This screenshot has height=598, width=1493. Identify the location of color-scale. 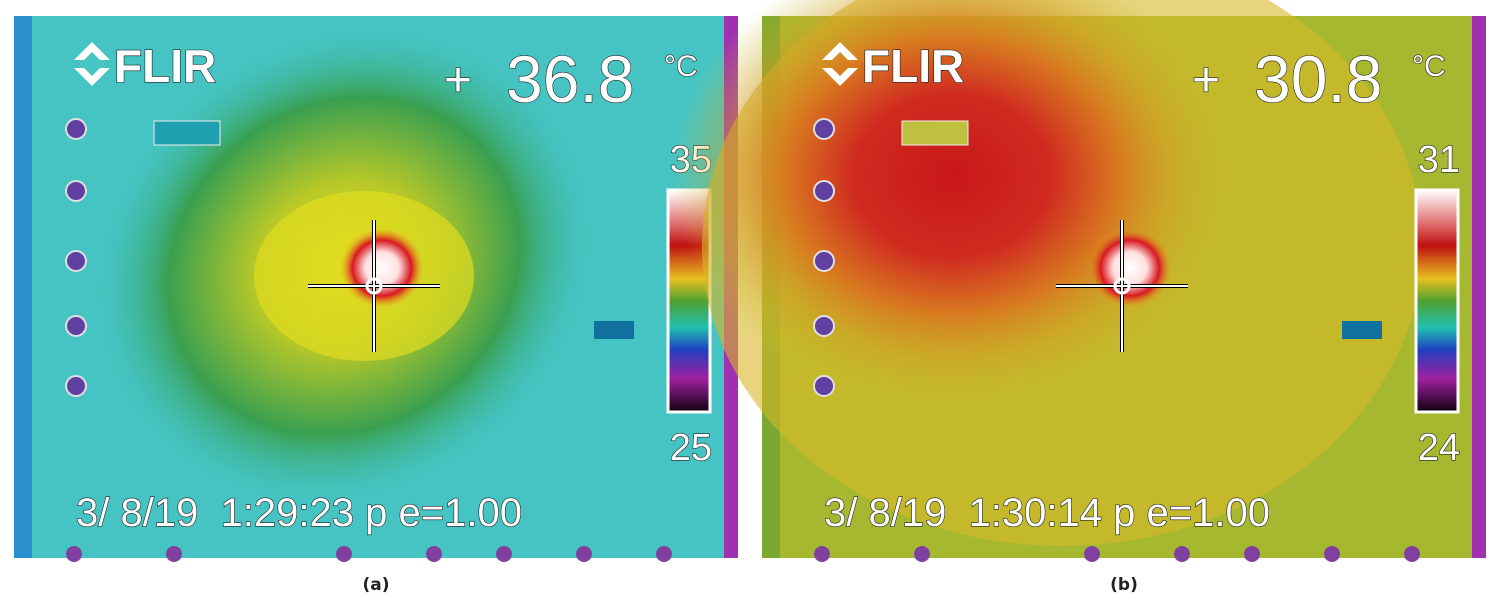
(1437, 301).